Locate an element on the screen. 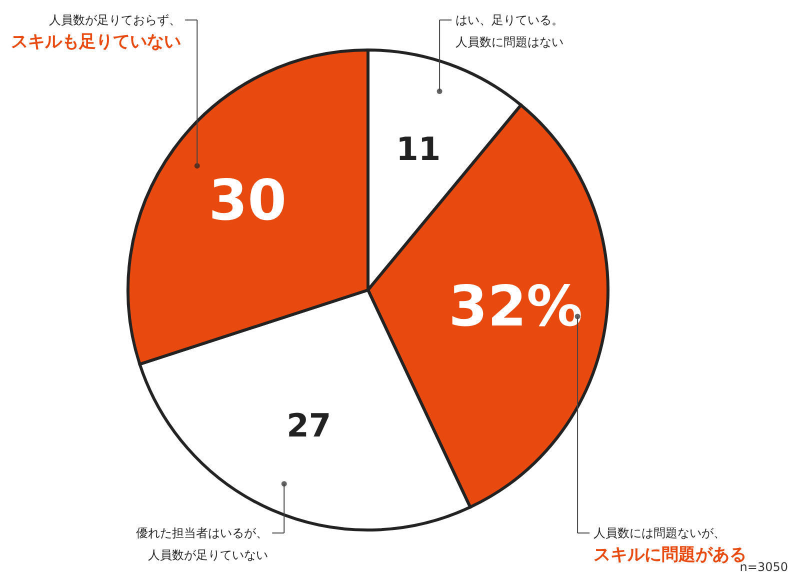  data-label: 11 is located at coordinates (418, 149).